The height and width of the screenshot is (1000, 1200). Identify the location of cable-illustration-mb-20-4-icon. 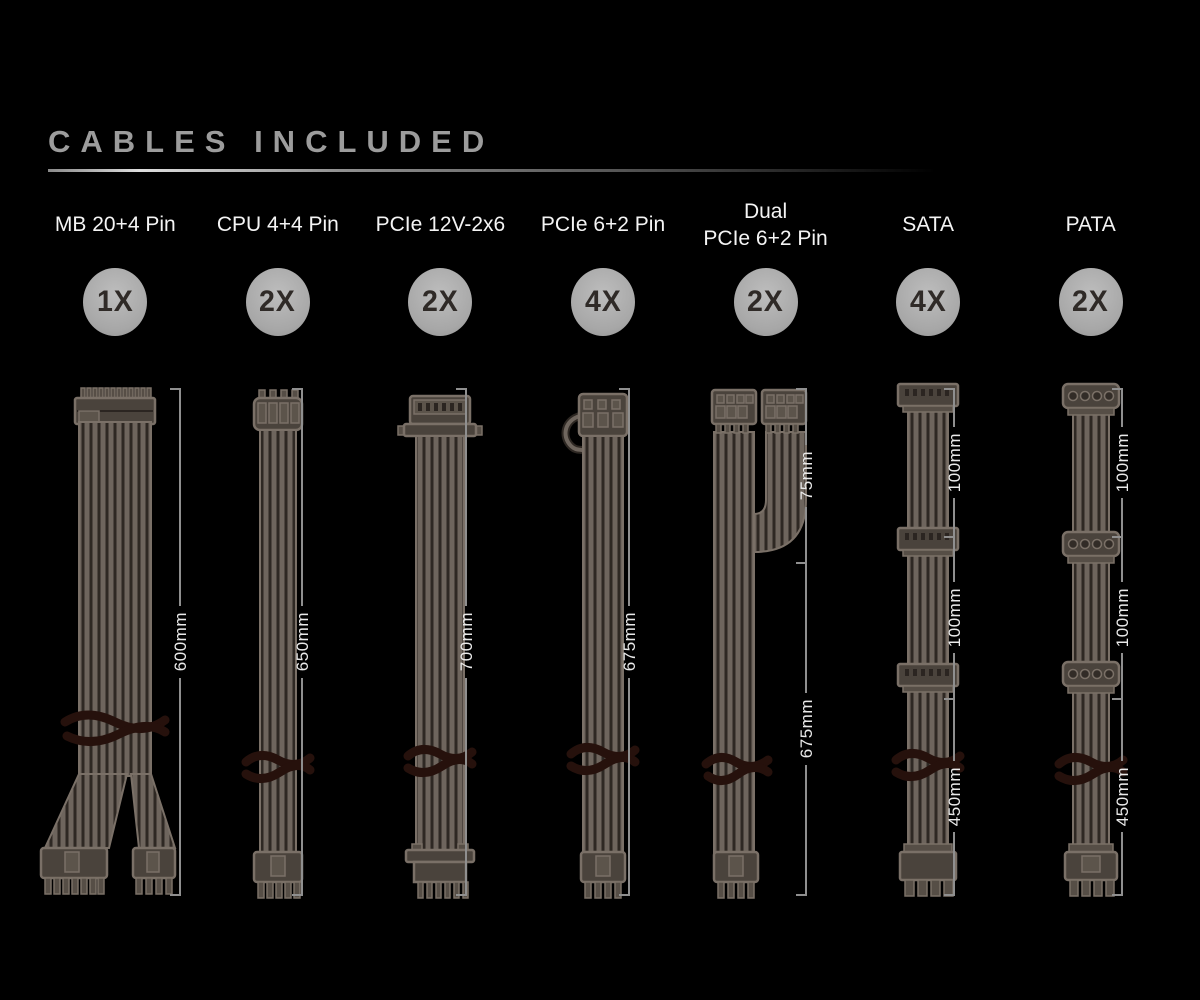
(108, 641).